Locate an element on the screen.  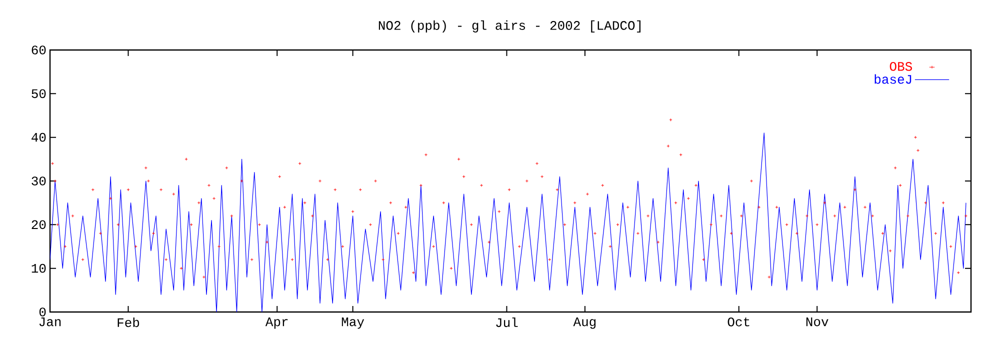
x-tick-label: Oct is located at coordinates (739, 322).